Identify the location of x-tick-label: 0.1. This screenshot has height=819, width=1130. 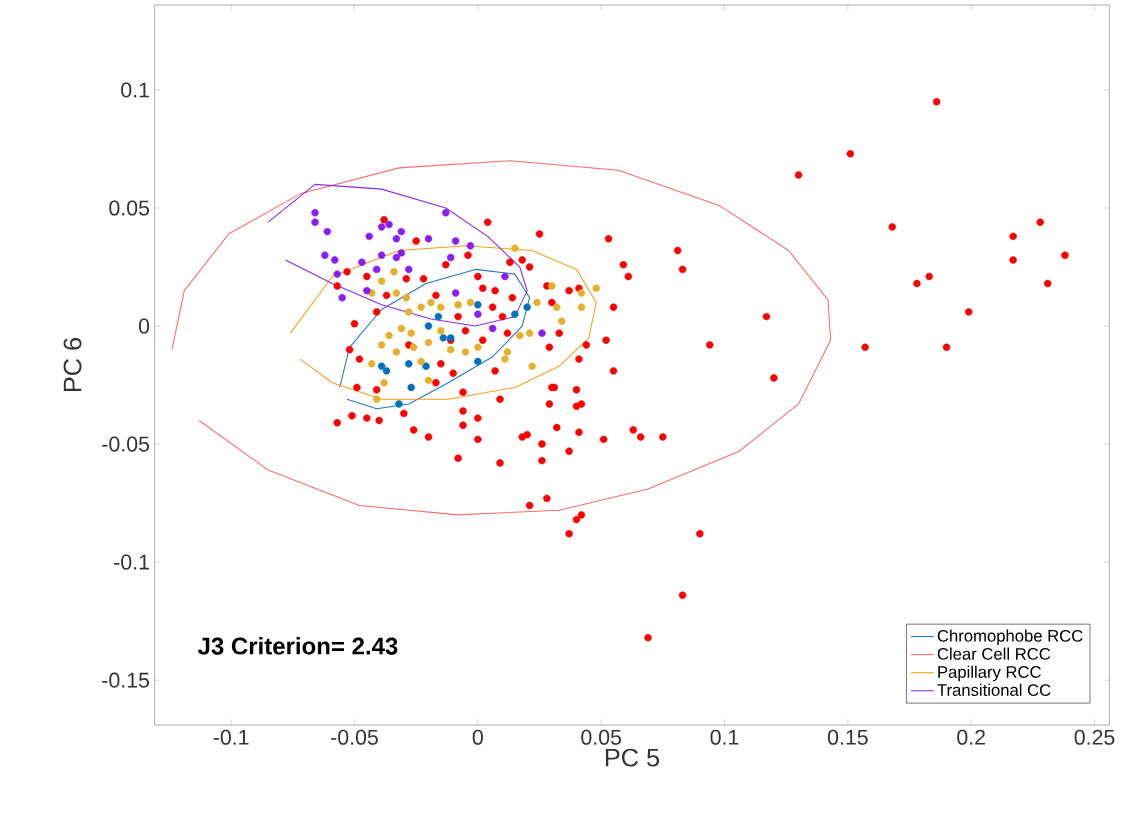
(724, 737).